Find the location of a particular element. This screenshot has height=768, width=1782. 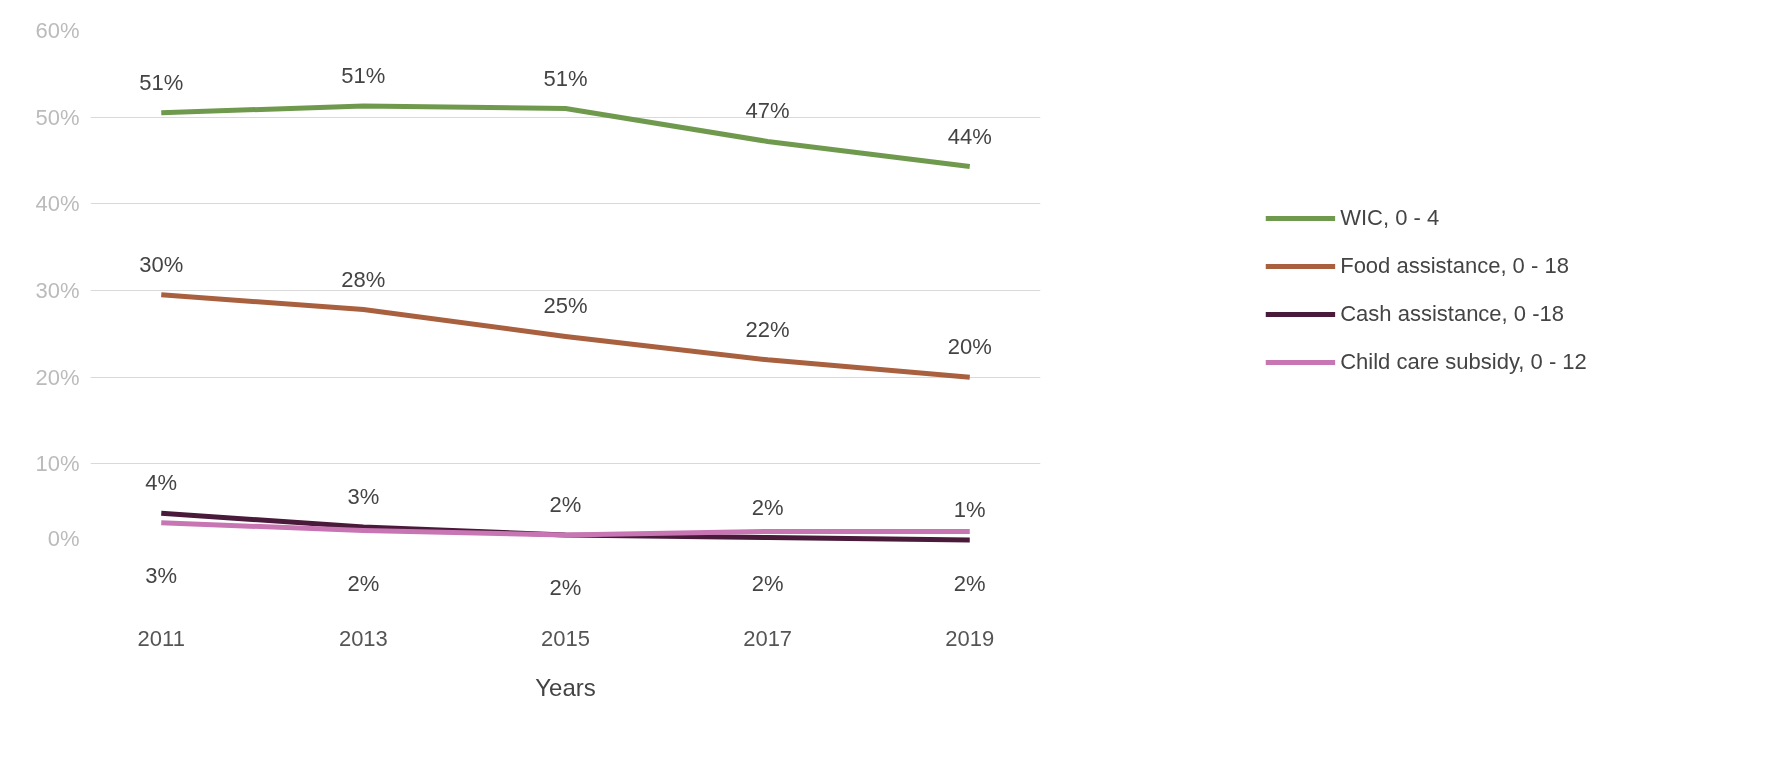

x-tick-label: 2011 is located at coordinates (161, 638).